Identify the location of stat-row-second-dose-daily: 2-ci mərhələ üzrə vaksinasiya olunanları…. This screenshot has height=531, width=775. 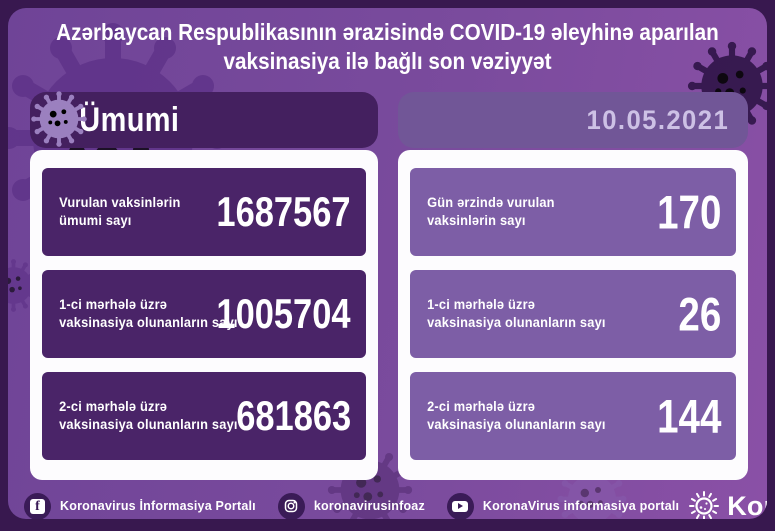
(573, 416).